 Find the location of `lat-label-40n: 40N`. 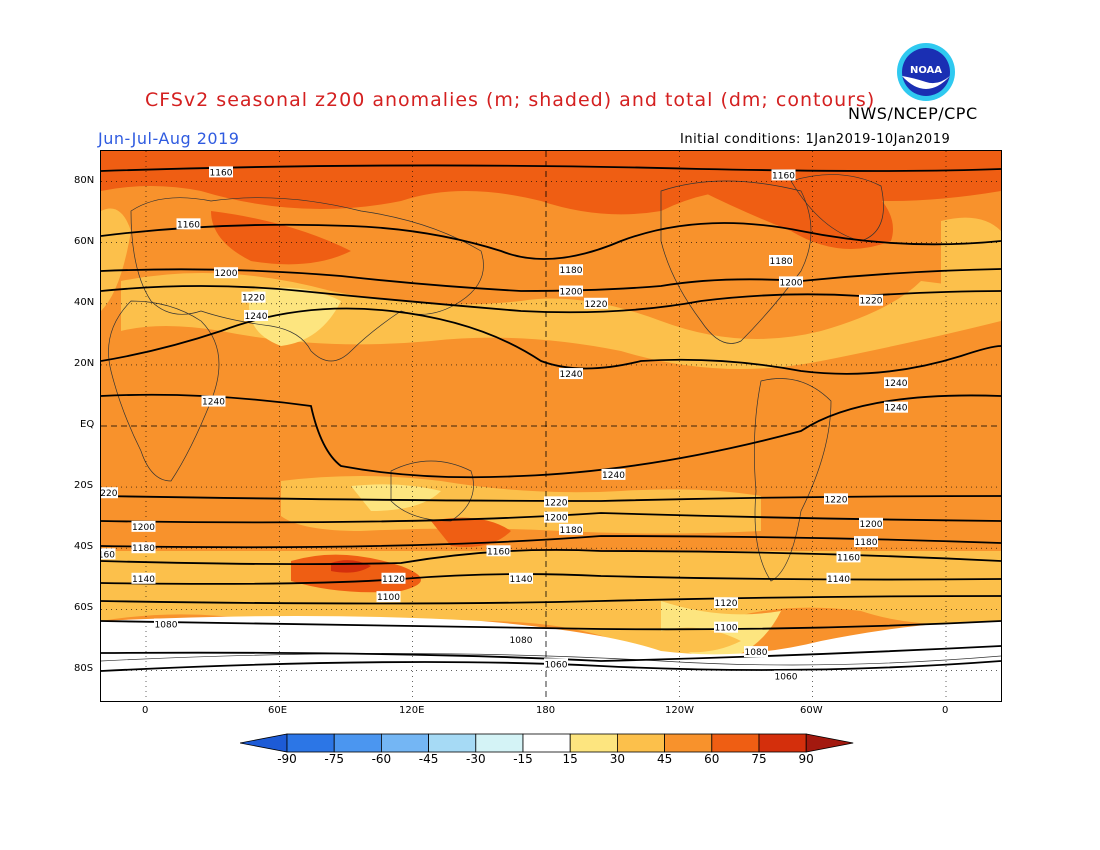

lat-label-40n: 40N is located at coordinates (84, 302).